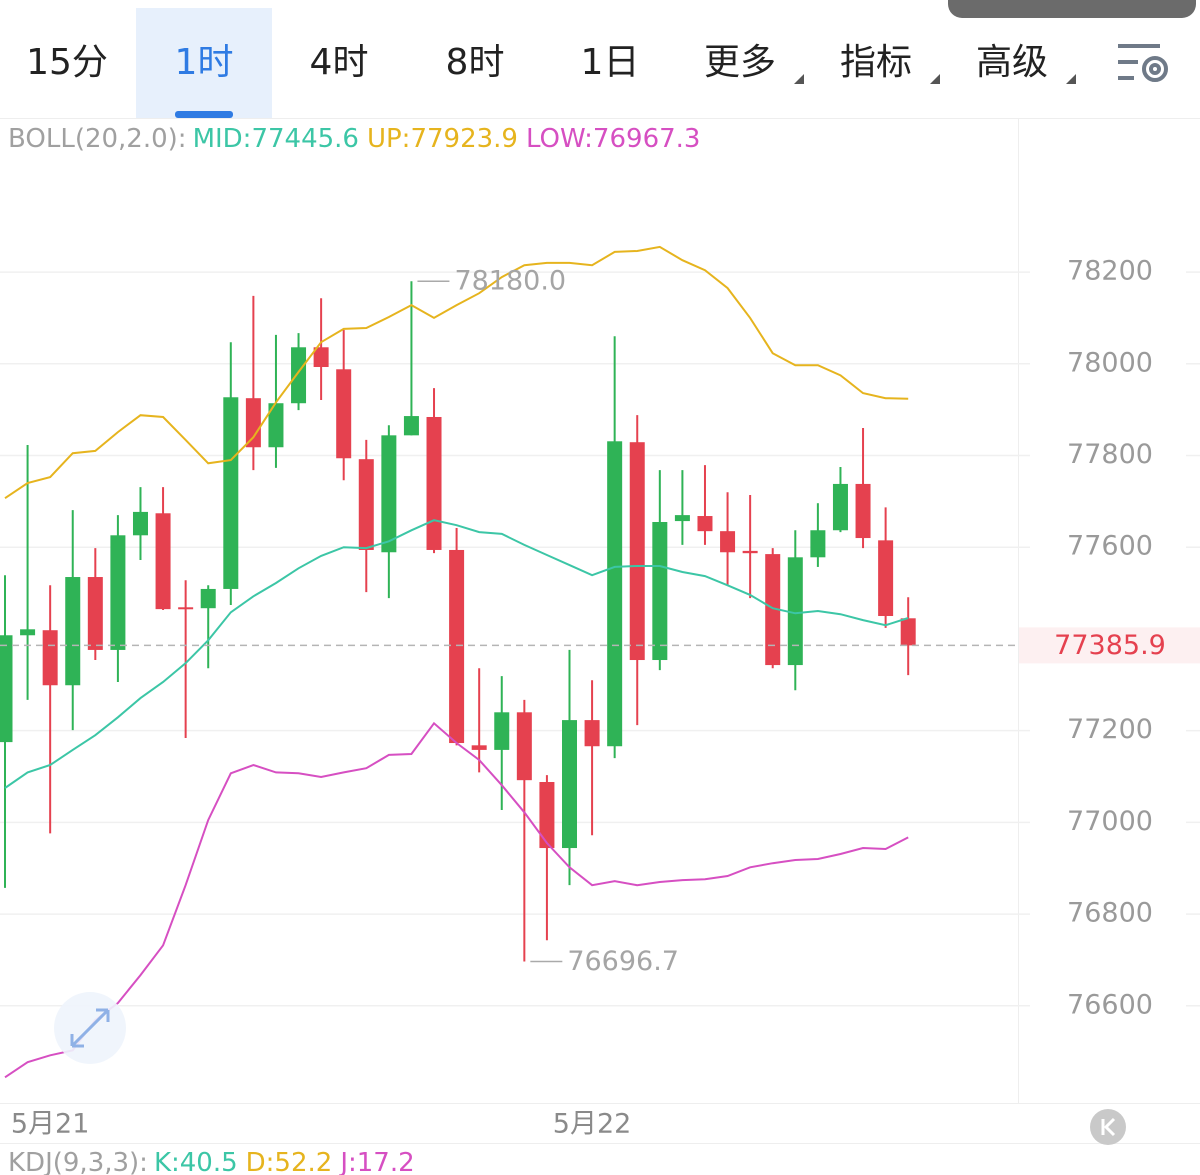 Image resolution: width=1200 pixels, height=1175 pixels. What do you see at coordinates (1110, 821) in the screenshot?
I see `y-tick-label: 77000` at bounding box center [1110, 821].